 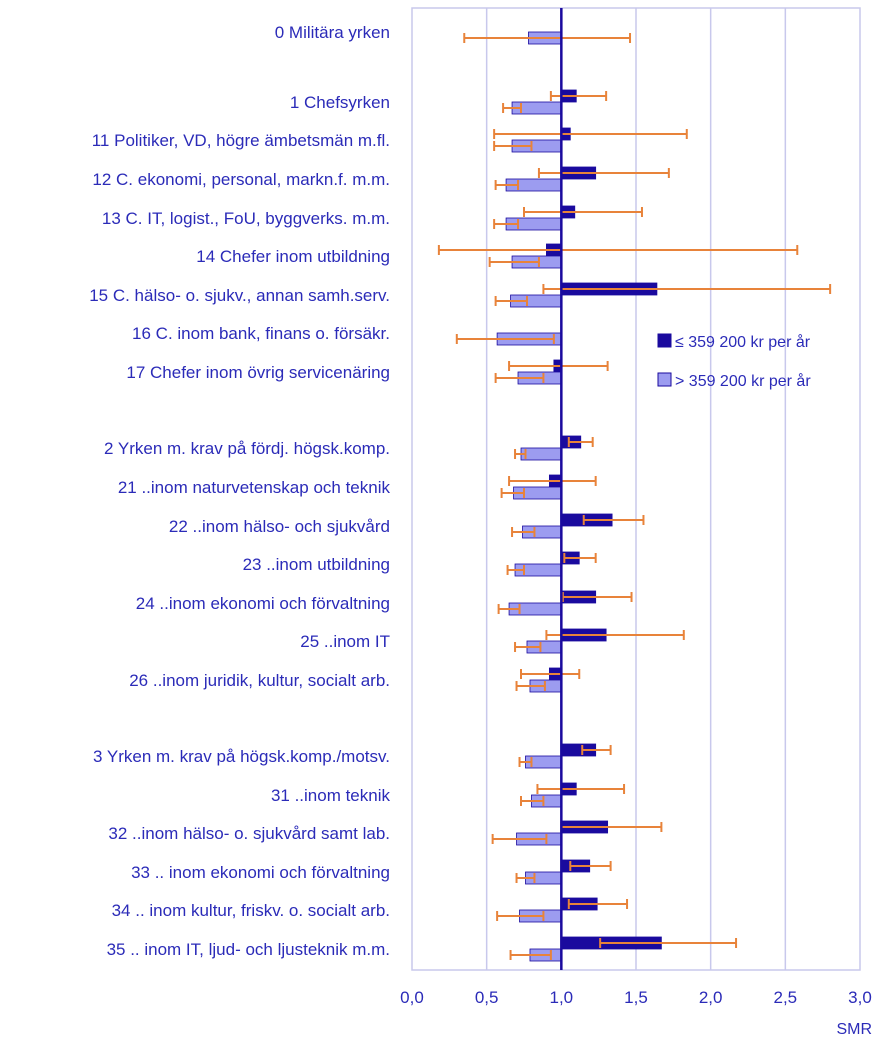 I want to click on category-label: 17 Chefer inom övrig servicenäring, so click(x=258, y=372).